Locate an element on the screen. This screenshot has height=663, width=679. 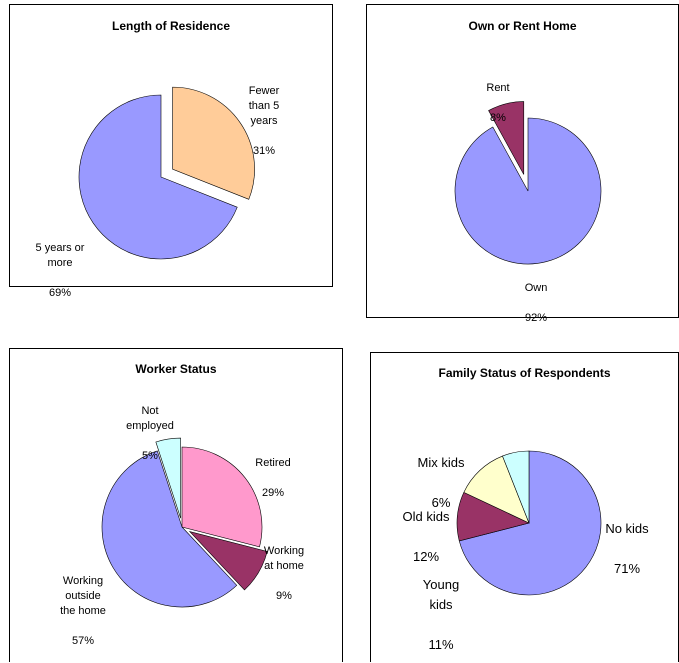
pie-chart-length-of-residence is located at coordinates (166, 173).